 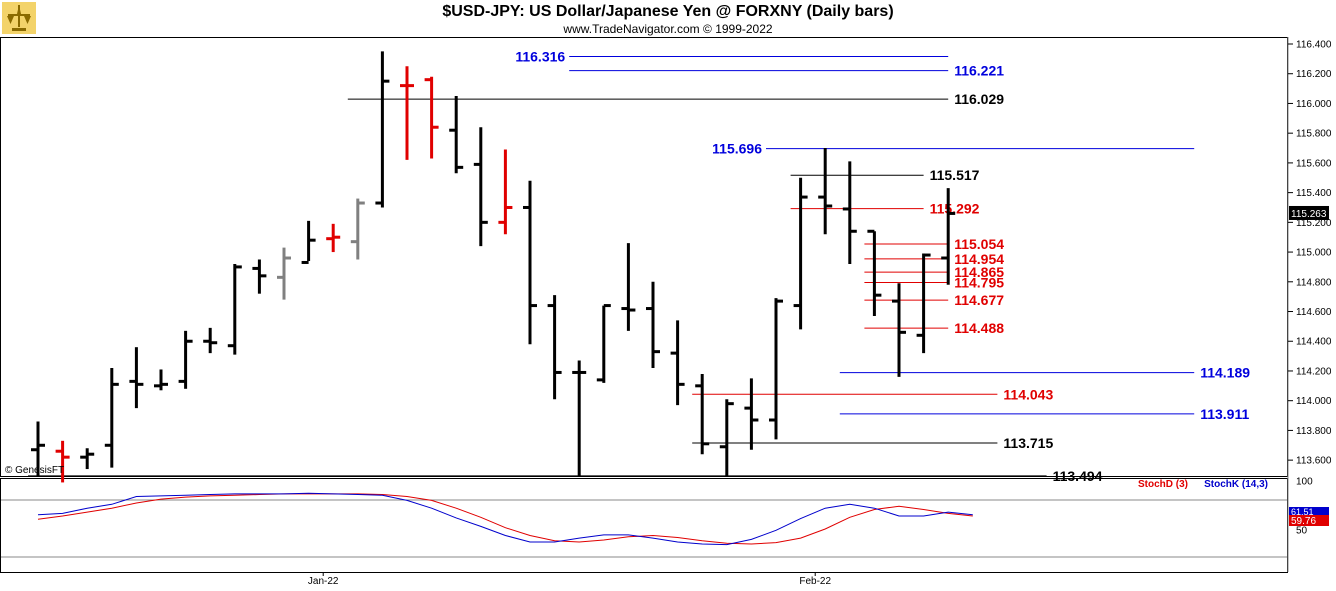 I want to click on level-label: 114.865, so click(x=979, y=272).